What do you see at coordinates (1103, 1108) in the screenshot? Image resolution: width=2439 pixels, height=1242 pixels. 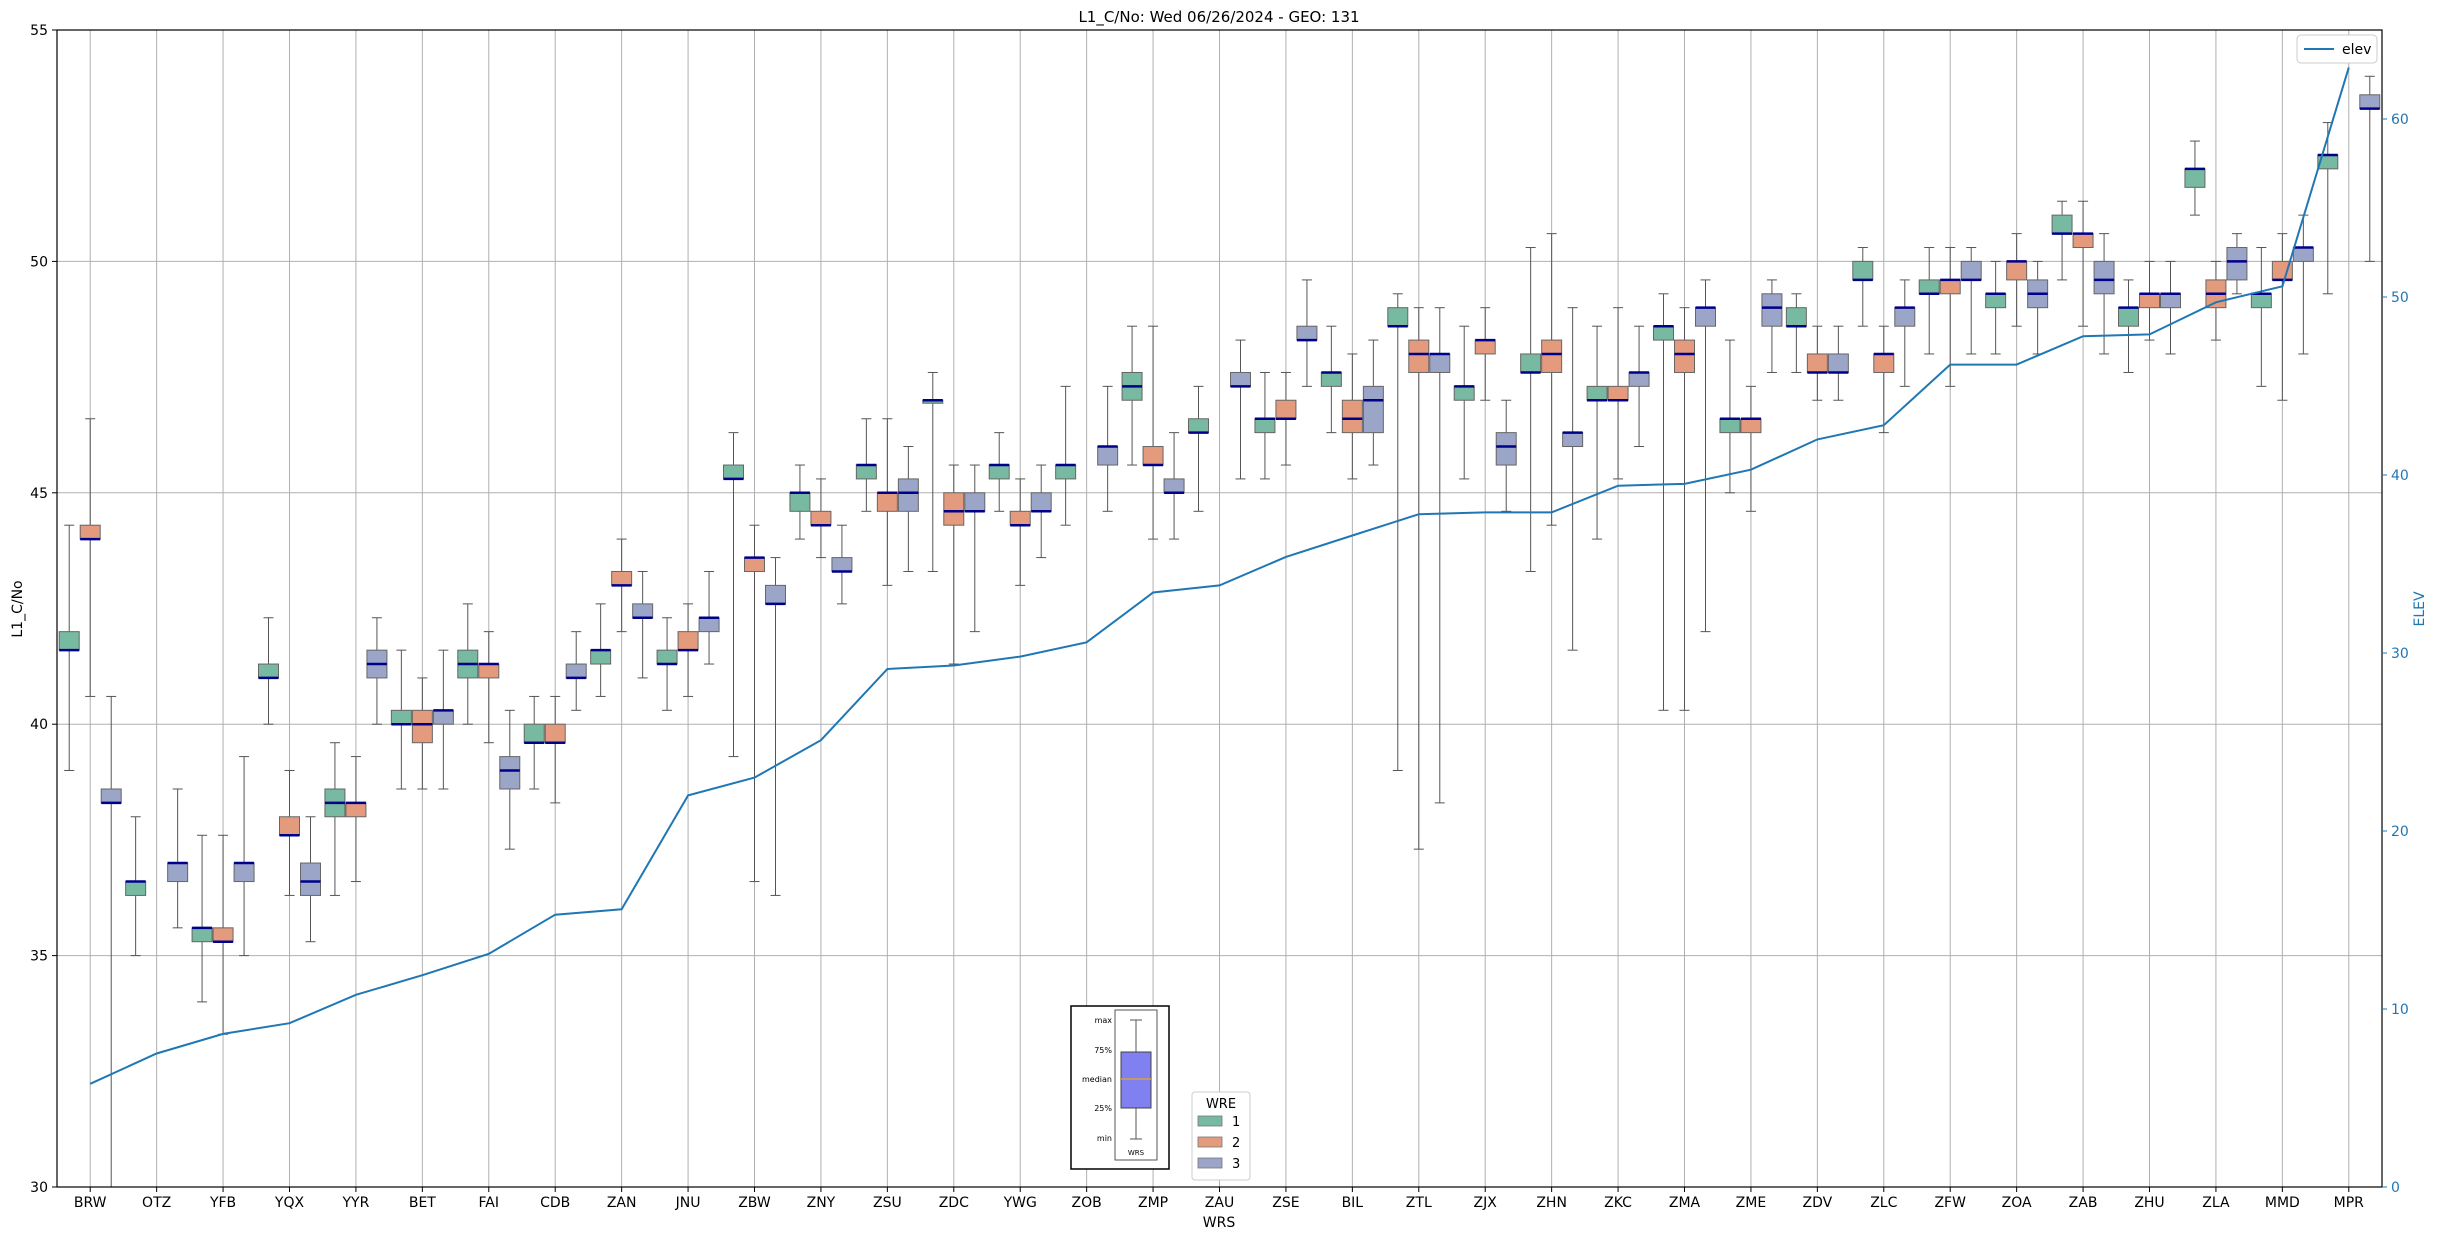 I see `box-key-label: 25%` at bounding box center [1103, 1108].